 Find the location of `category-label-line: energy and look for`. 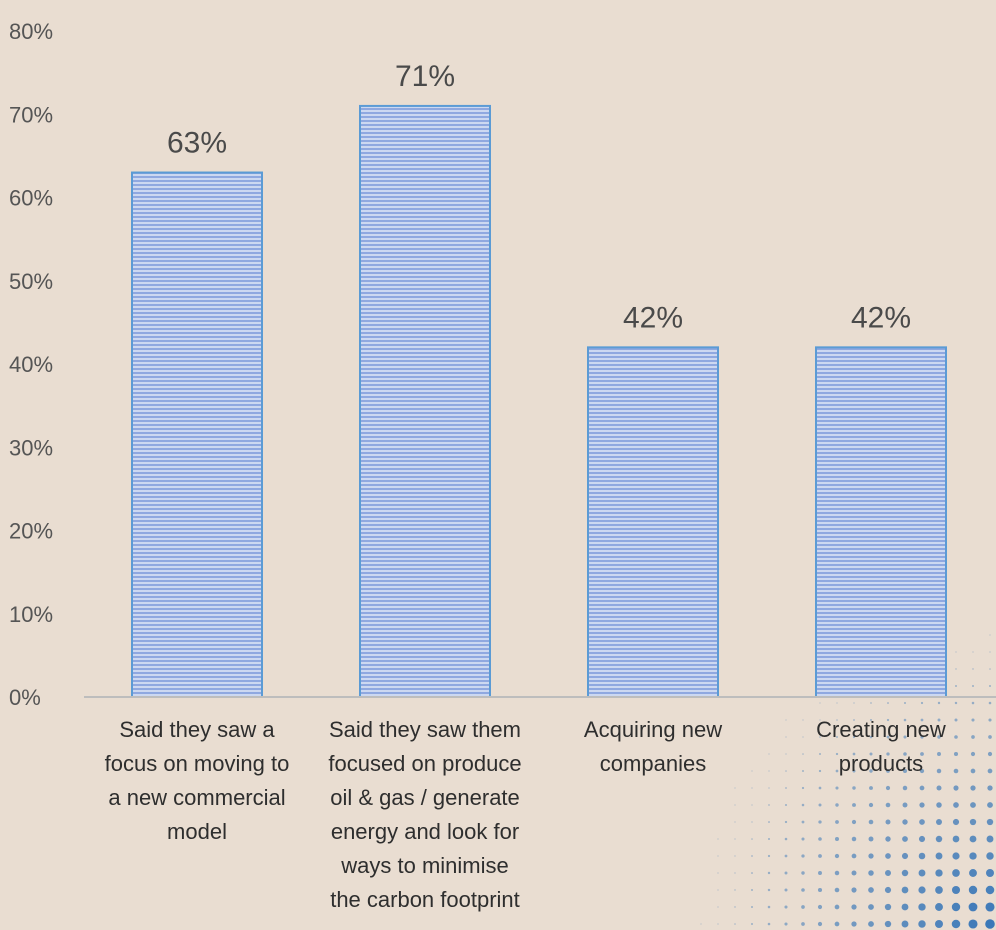

category-label-line: energy and look for is located at coordinates (425, 831).